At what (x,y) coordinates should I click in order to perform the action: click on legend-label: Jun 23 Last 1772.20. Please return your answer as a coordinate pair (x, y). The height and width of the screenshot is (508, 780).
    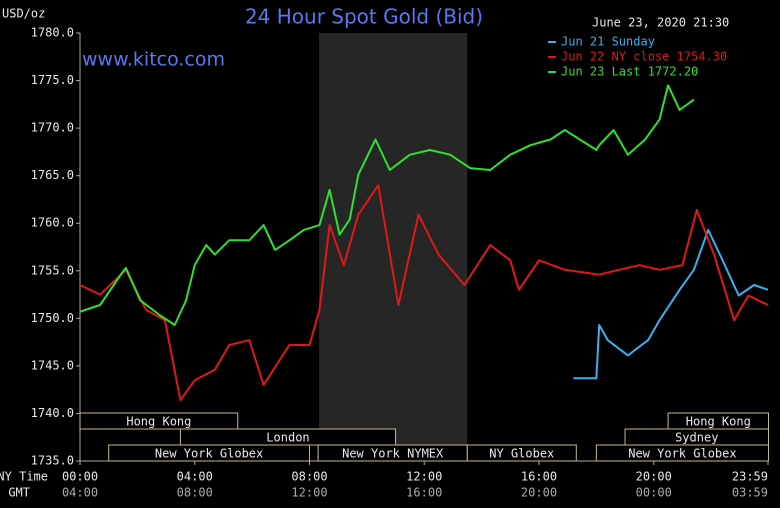
    Looking at the image, I should click on (629, 72).